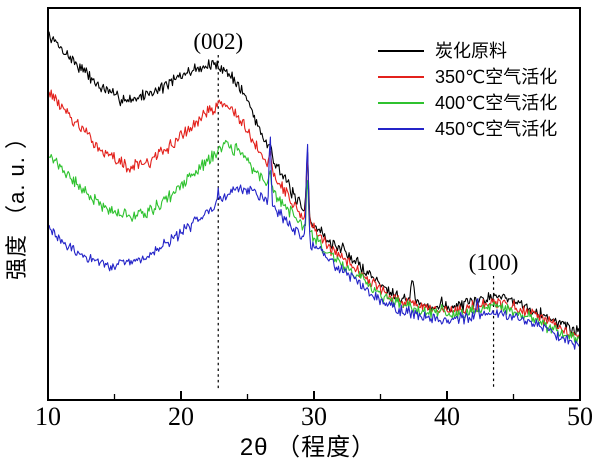 Image resolution: width=600 pixels, height=471 pixels. What do you see at coordinates (401, 51) in the screenshot?
I see `legend-line-swatch-black` at bounding box center [401, 51].